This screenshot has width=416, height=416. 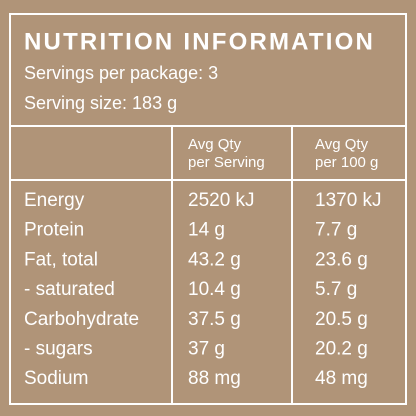 I want to click on serving-size: Serving size: 183 g, so click(x=100, y=103).